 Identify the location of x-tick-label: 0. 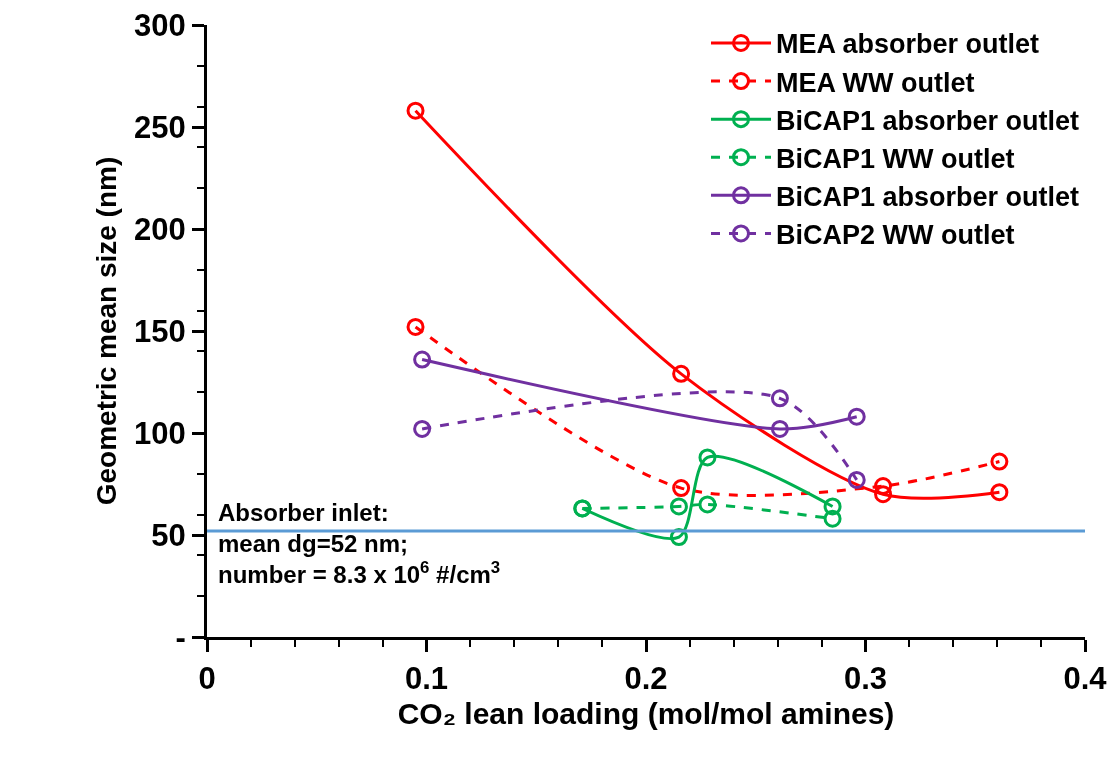
(207, 679).